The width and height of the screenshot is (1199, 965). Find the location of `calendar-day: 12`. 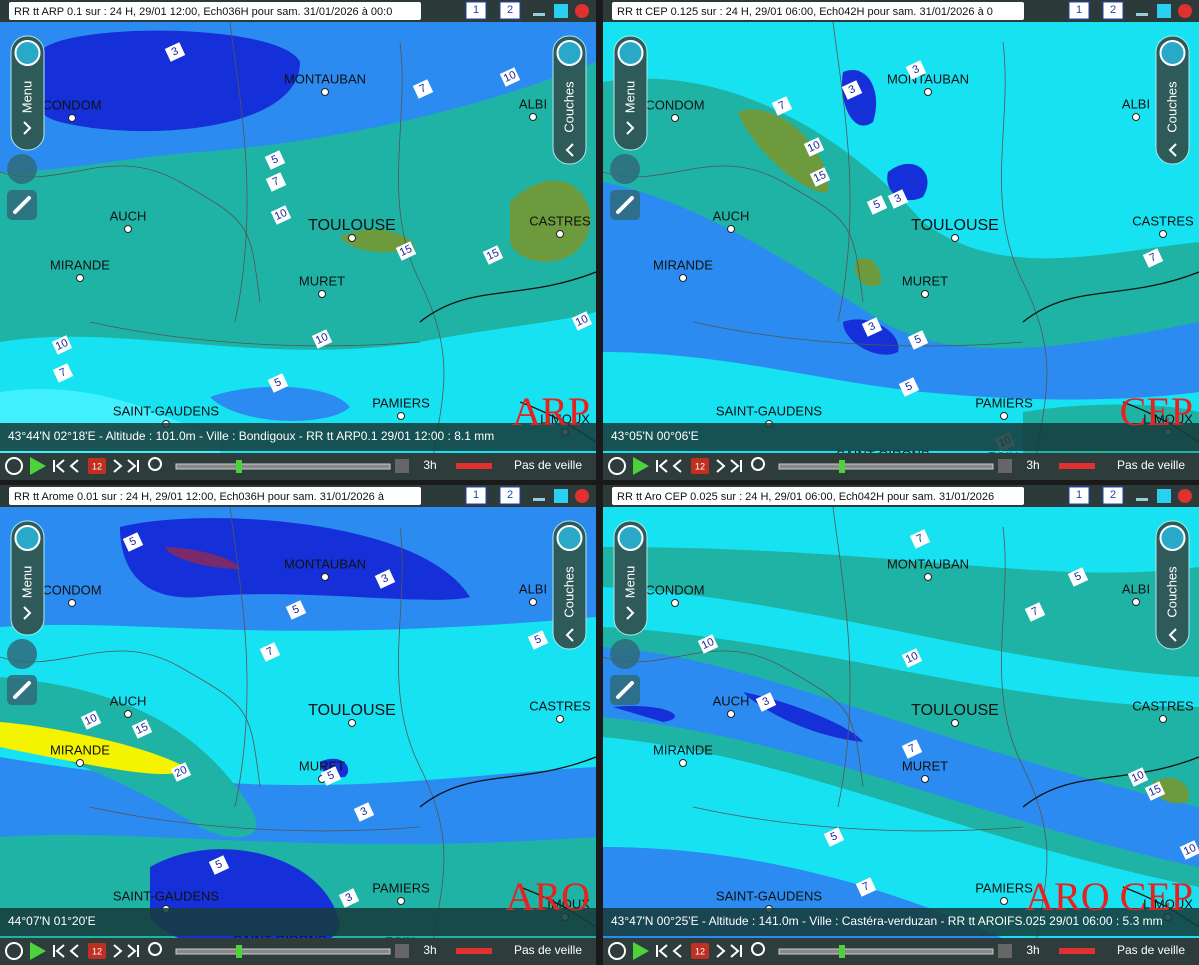

calendar-day: 12 is located at coordinates (97, 951).